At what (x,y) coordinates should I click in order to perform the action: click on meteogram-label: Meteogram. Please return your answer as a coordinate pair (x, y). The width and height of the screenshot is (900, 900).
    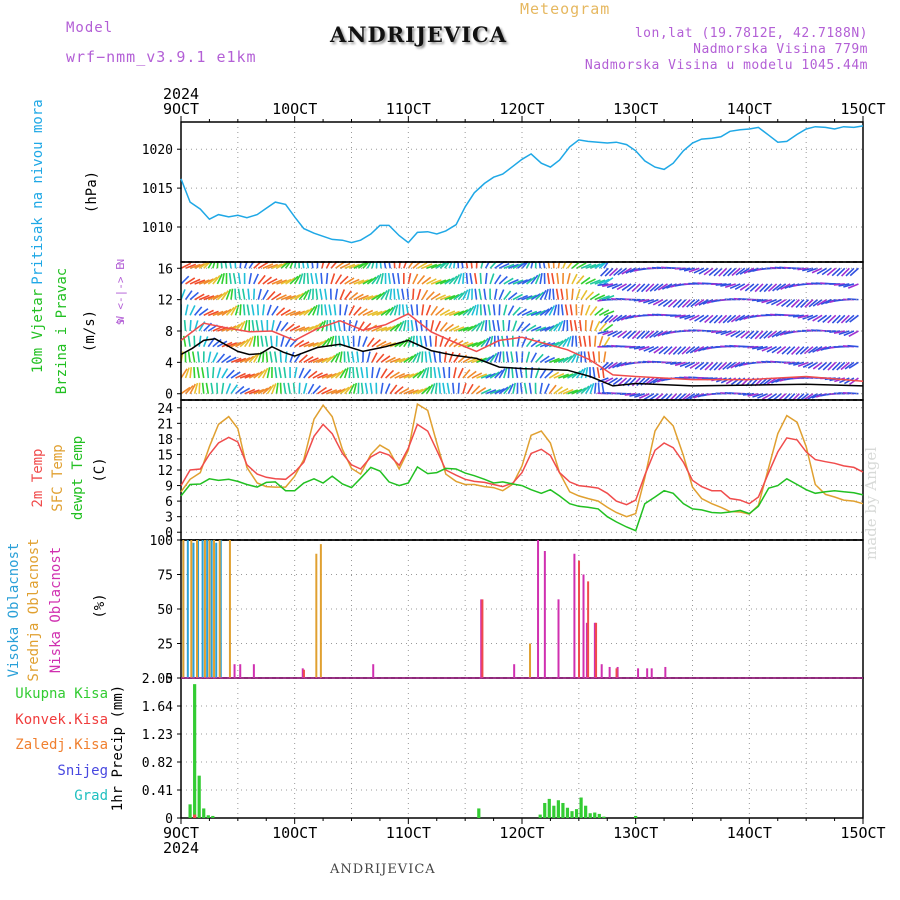
    Looking at the image, I should click on (565, 9).